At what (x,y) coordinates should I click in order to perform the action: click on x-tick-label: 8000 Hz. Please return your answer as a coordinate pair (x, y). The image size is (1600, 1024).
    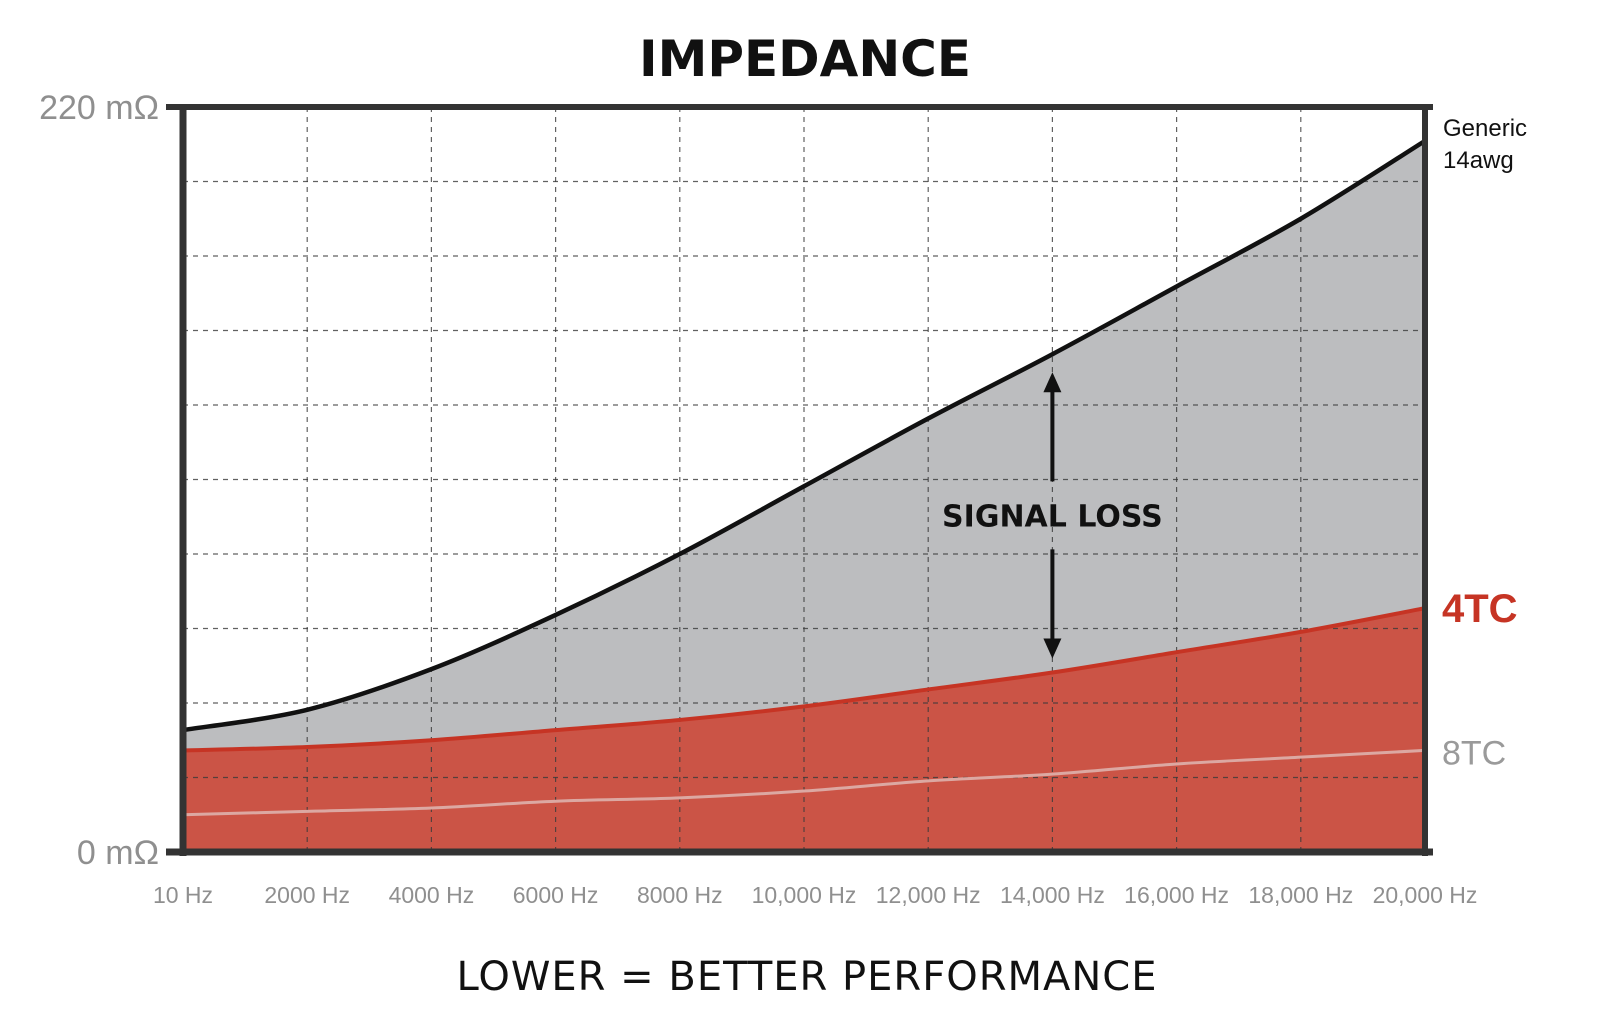
    Looking at the image, I should click on (680, 895).